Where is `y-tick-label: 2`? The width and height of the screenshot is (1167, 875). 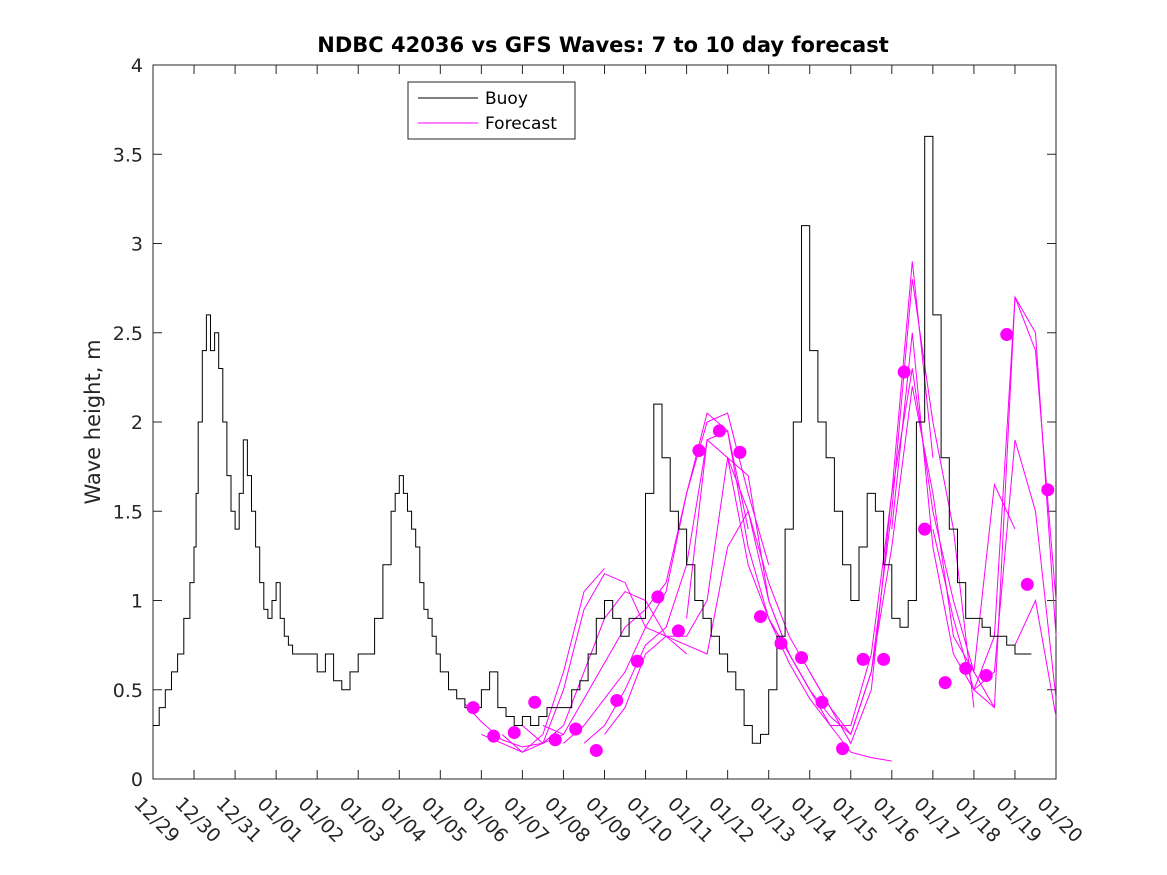 y-tick-label: 2 is located at coordinates (137, 423).